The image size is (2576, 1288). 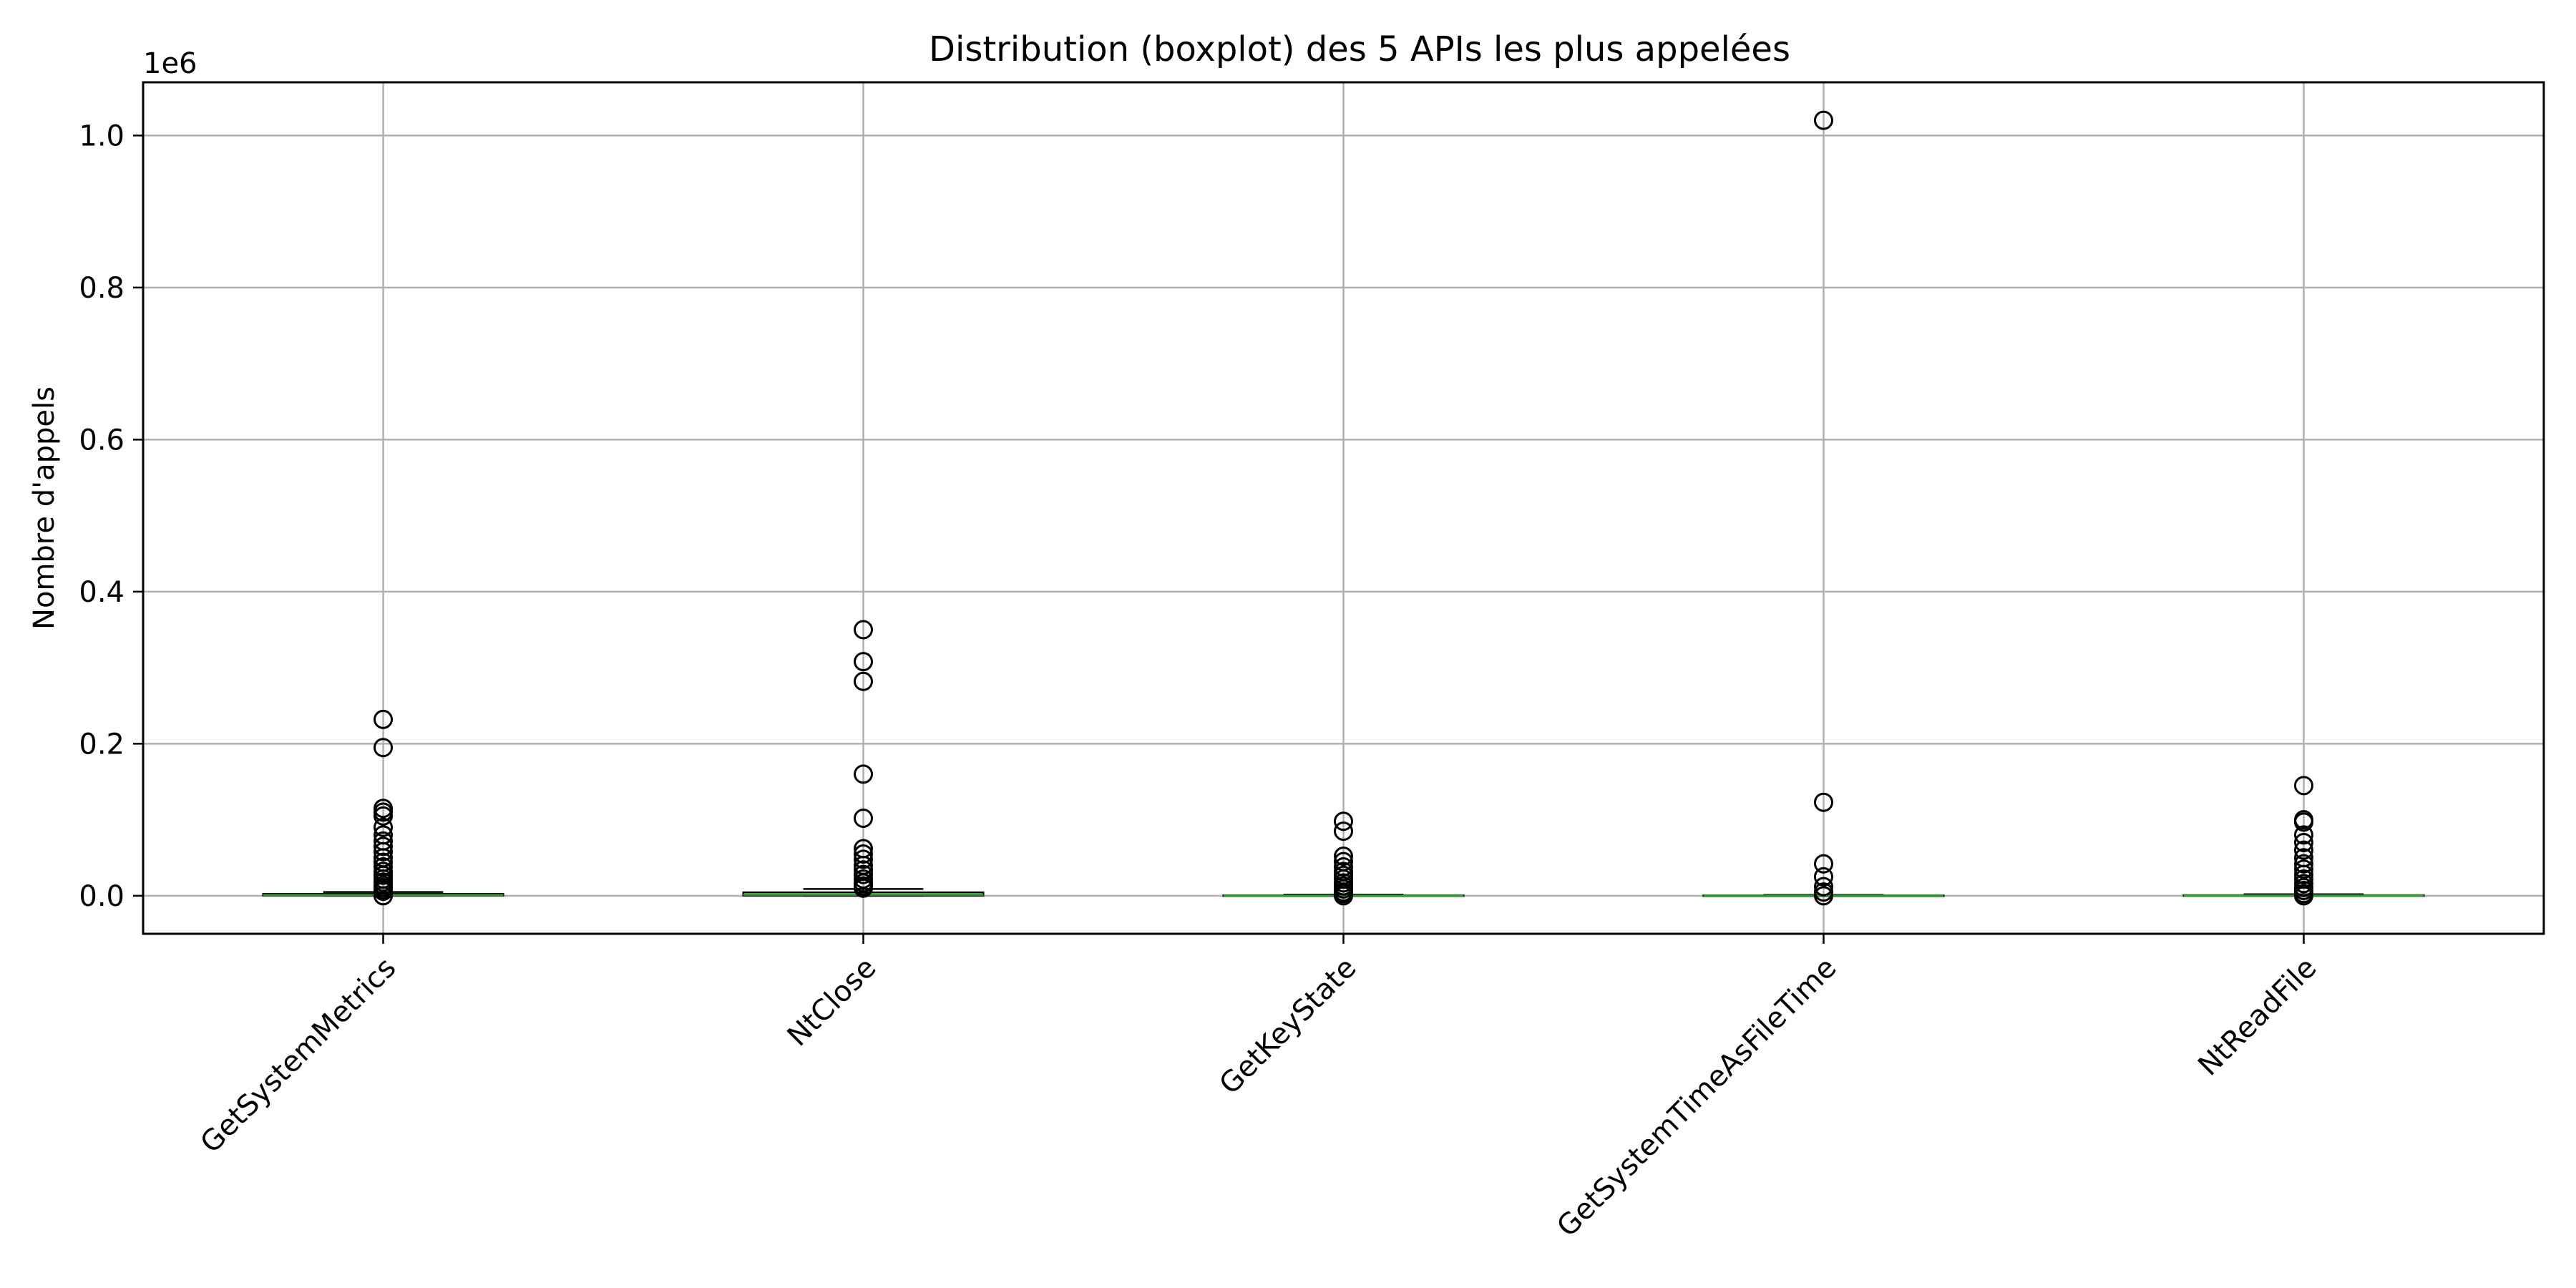 What do you see at coordinates (832, 1002) in the screenshot?
I see `x-tick-label: NtClose` at bounding box center [832, 1002].